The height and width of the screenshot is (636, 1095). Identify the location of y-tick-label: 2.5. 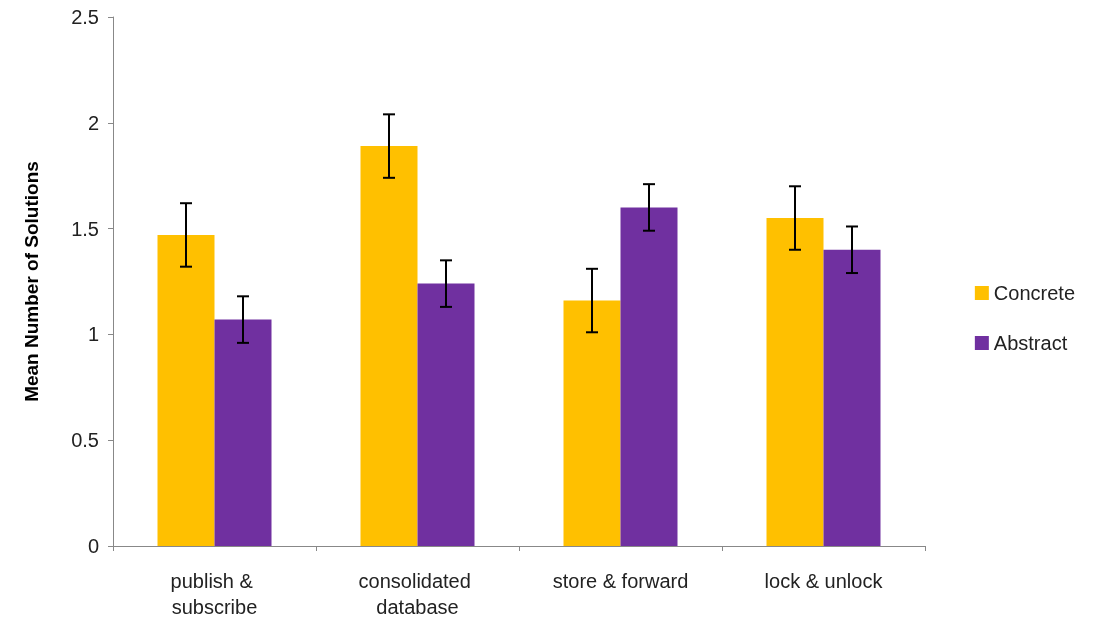
(85, 17).